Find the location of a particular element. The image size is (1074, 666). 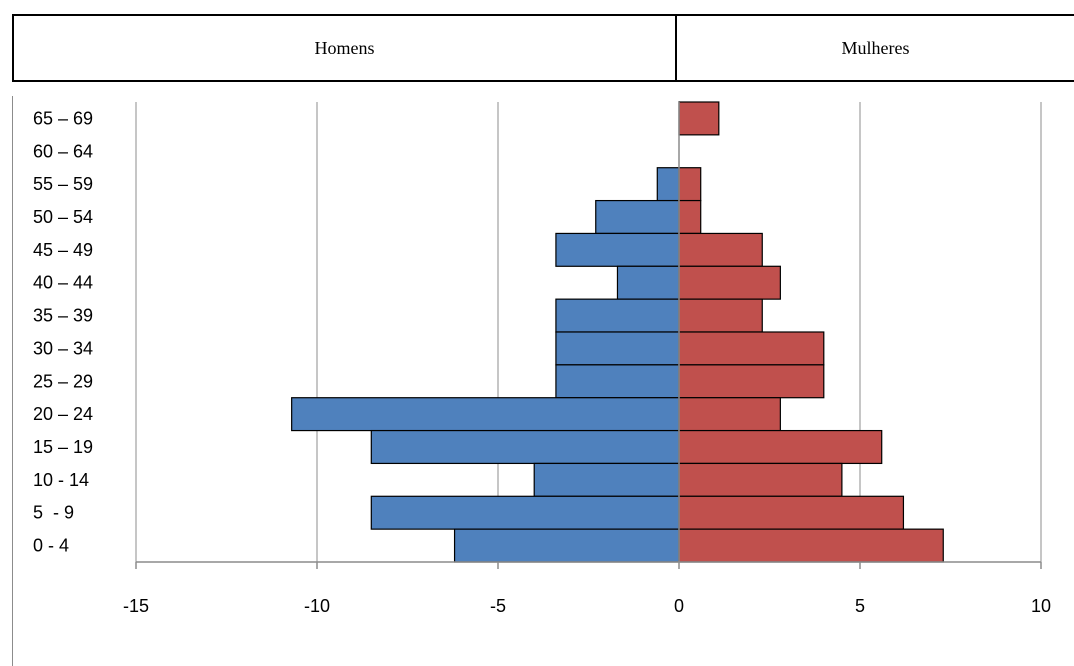

x-tick-label-3: 0 is located at coordinates (679, 606).